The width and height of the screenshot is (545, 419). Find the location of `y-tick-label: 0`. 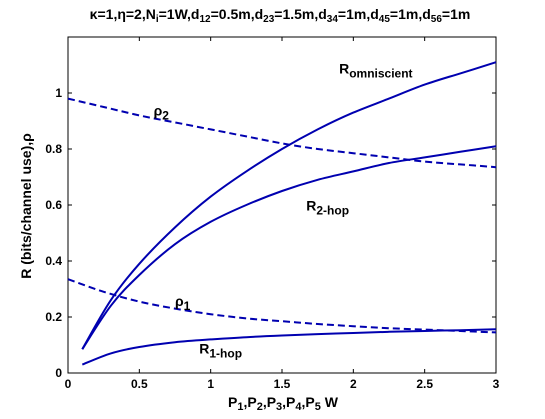

y-tick-label: 0 is located at coordinates (58, 373).